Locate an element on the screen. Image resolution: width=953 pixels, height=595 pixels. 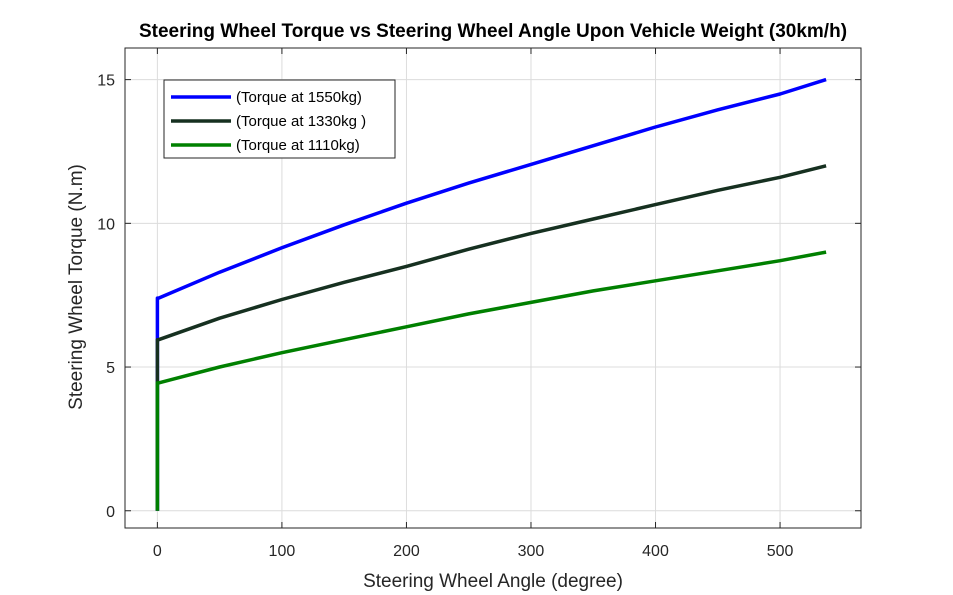
y-tick-label: 0 is located at coordinates (110, 512).